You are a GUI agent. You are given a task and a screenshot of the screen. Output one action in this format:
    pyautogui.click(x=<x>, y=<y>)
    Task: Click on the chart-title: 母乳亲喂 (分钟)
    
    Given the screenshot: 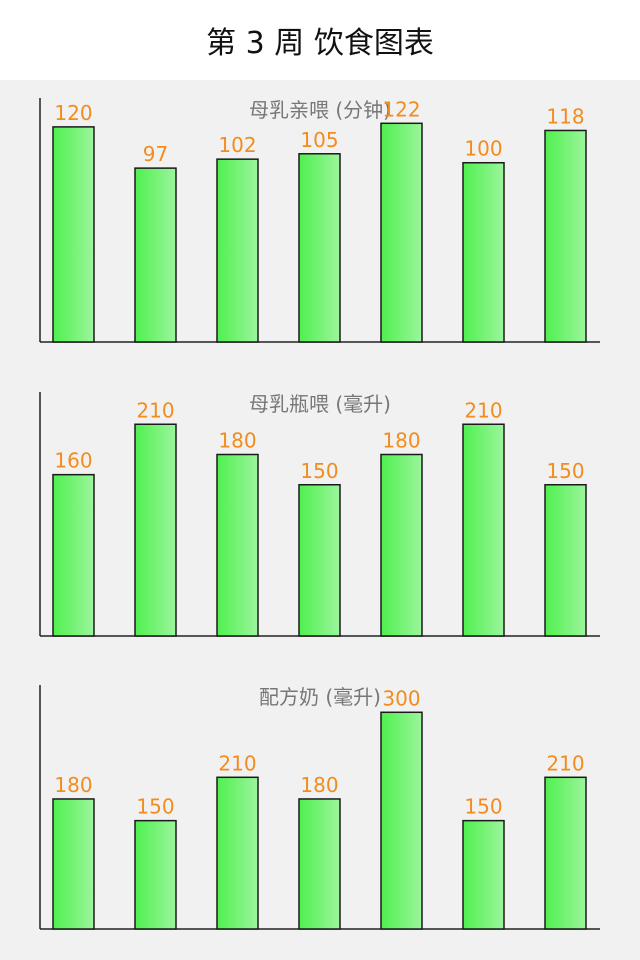 What is the action you would take?
    pyautogui.click(x=320, y=110)
    